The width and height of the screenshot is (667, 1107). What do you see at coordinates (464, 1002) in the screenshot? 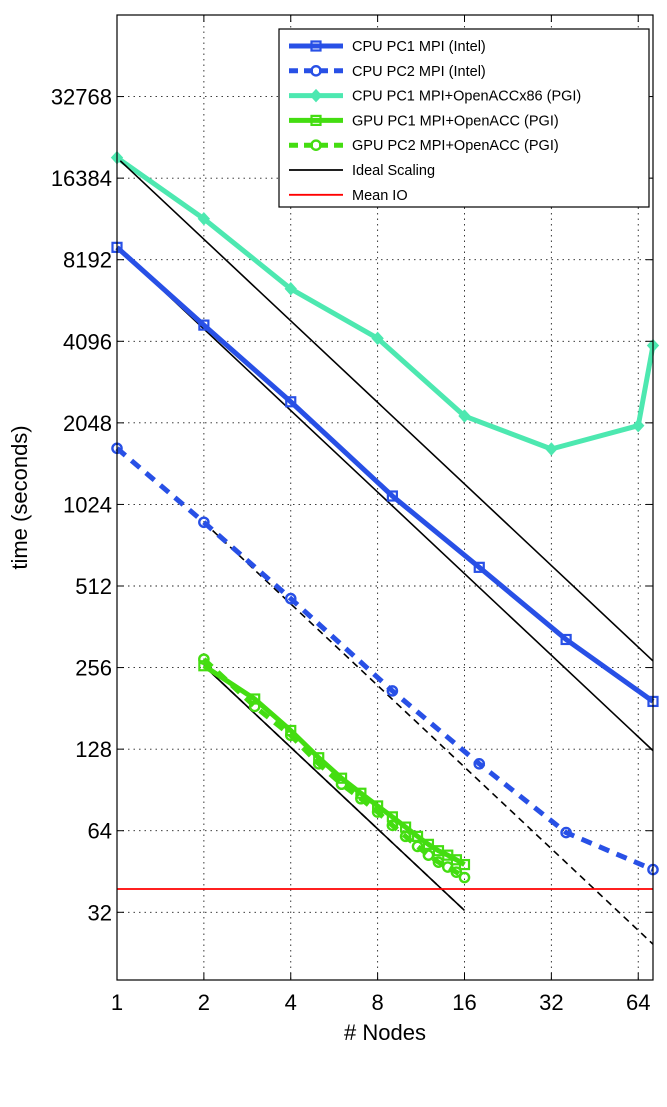
I see `x-tick-label: 16` at bounding box center [464, 1002].